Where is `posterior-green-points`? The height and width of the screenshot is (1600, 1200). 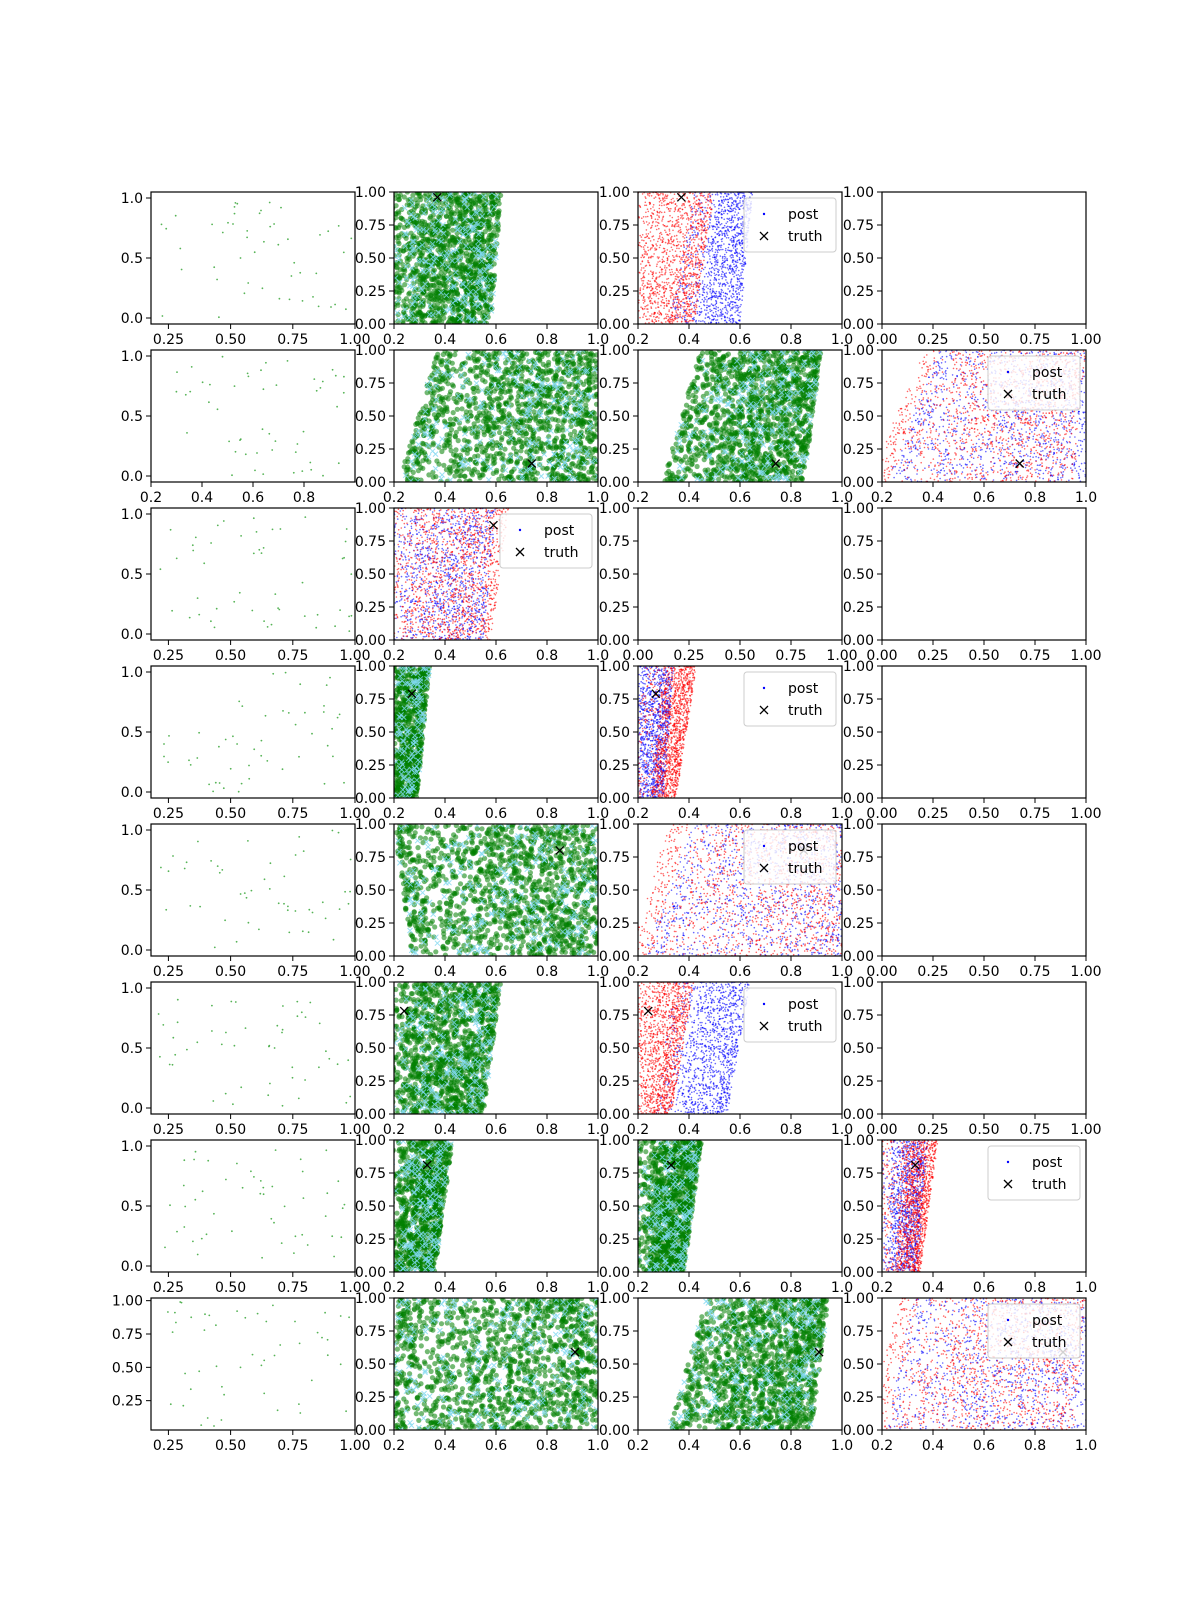
posterior-green-points is located at coordinates (499, 416).